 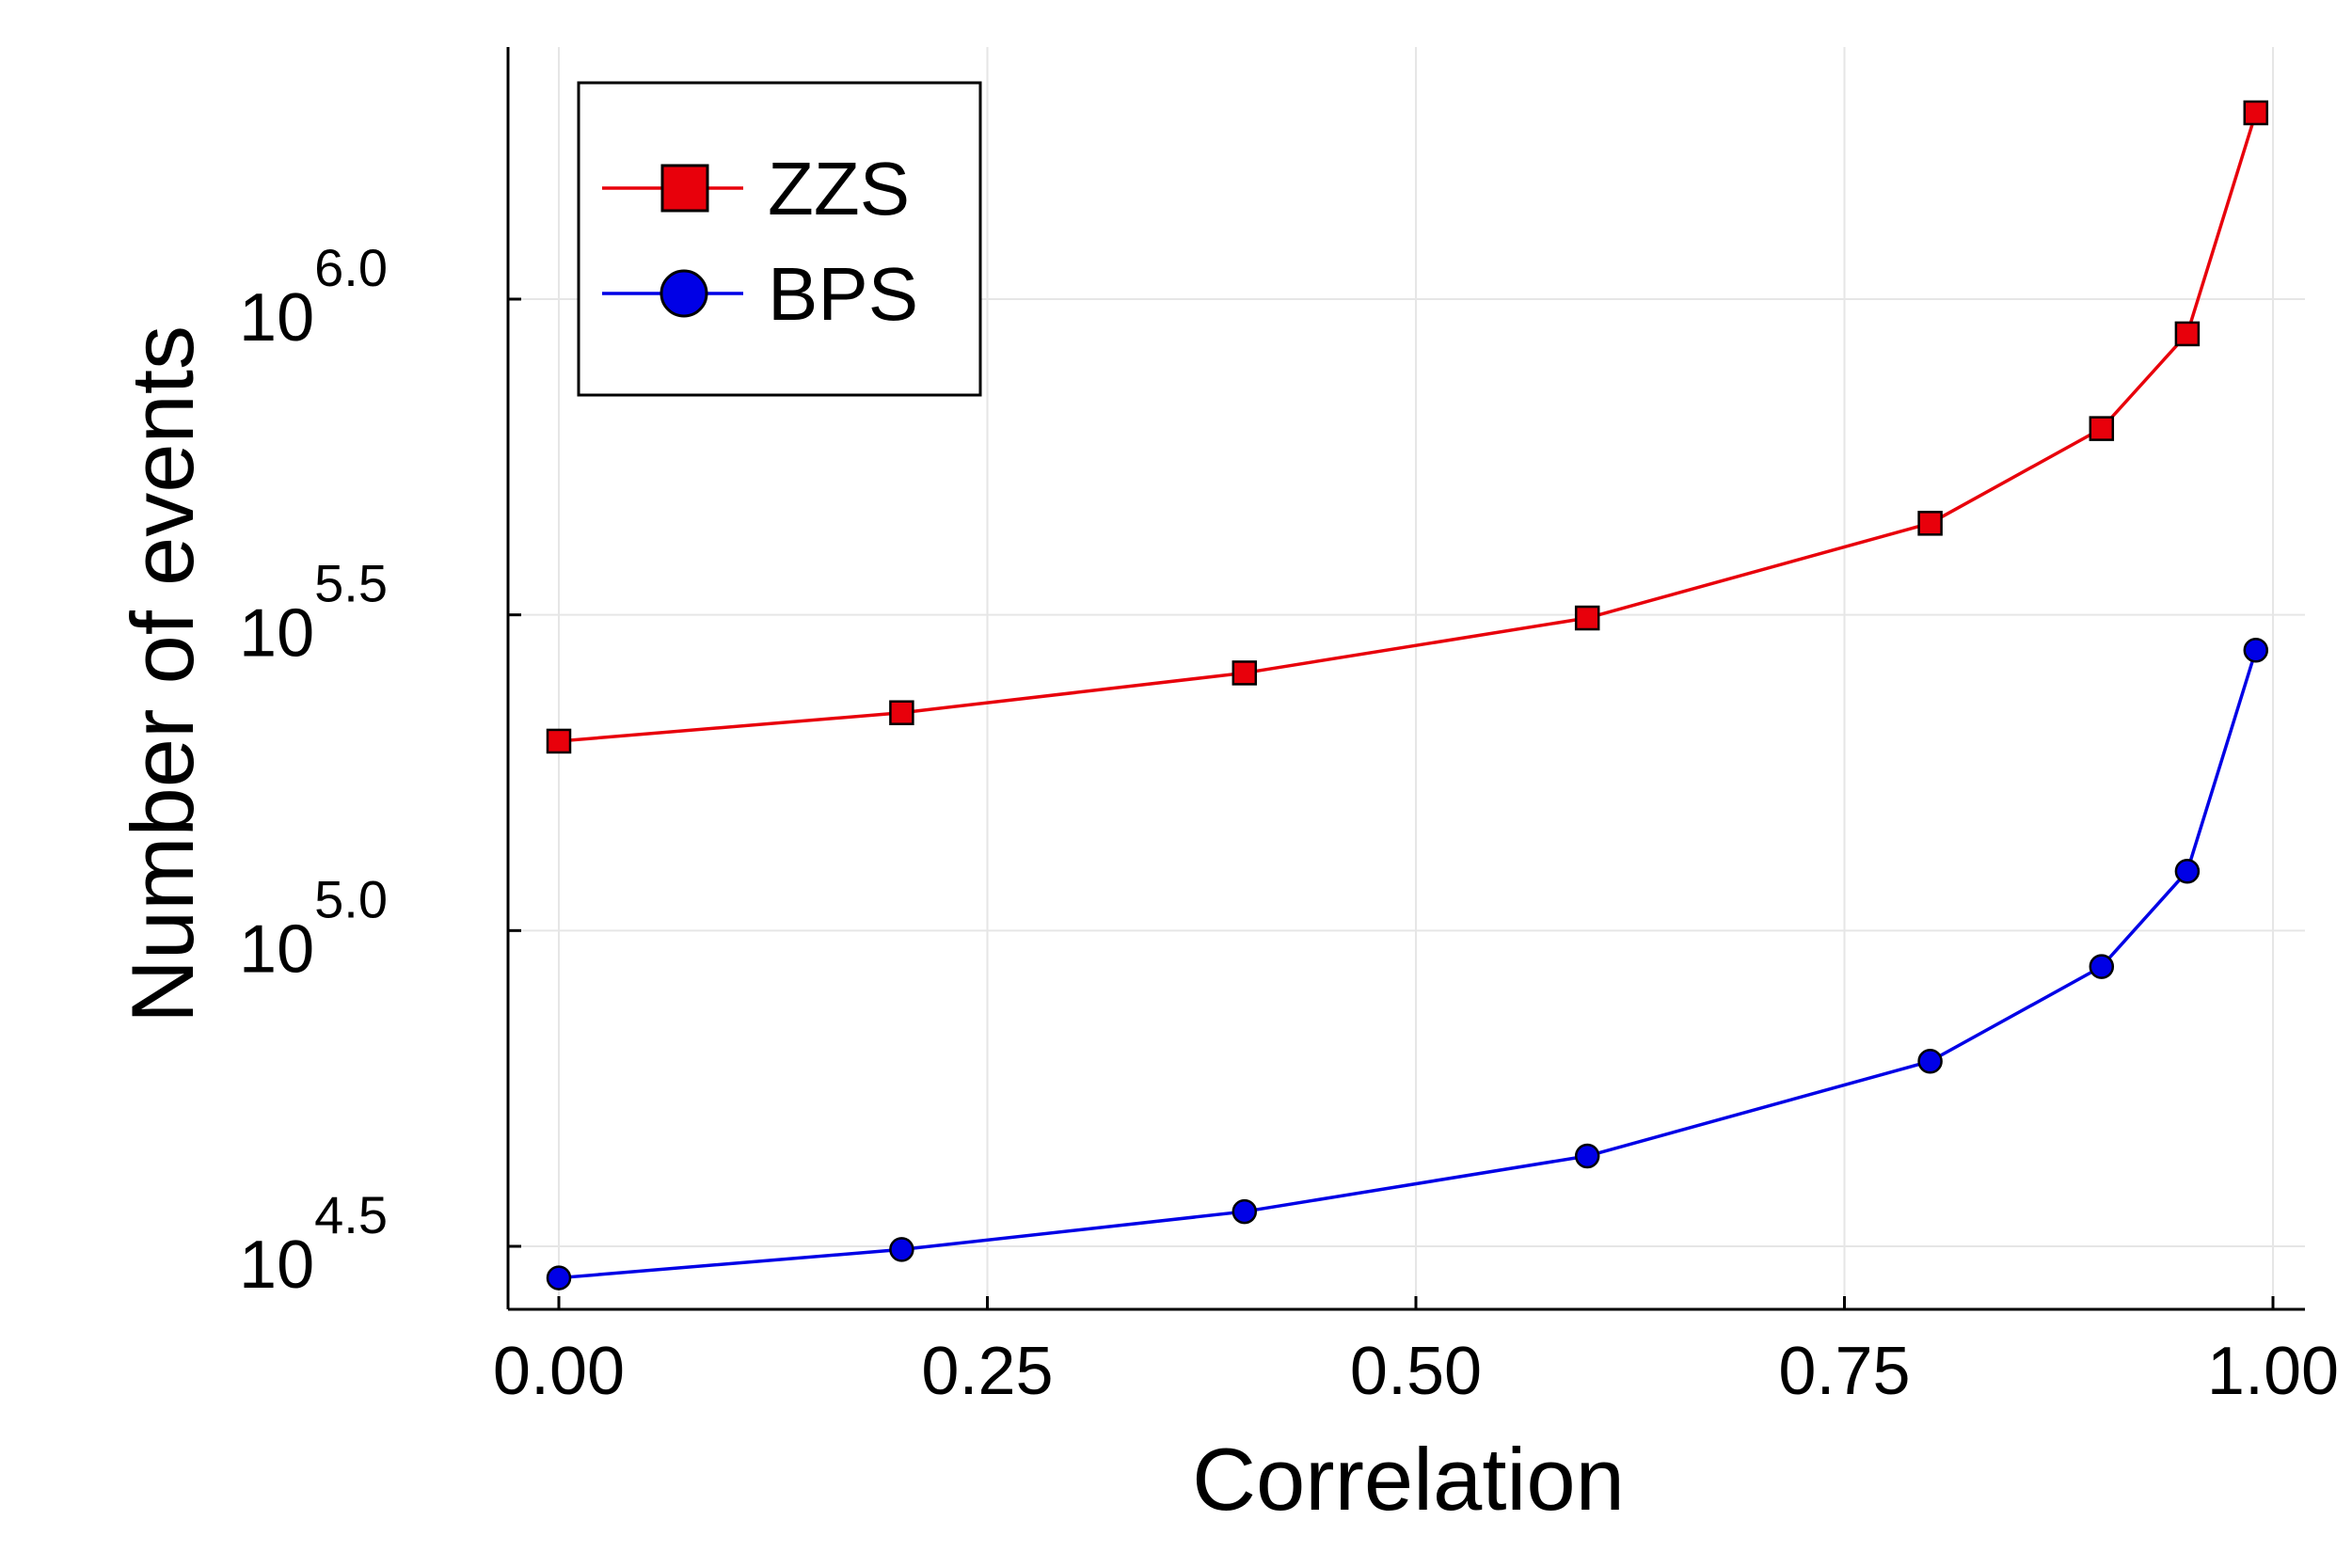 I want to click on x-tick-label: 1.00, so click(x=2273, y=1371).